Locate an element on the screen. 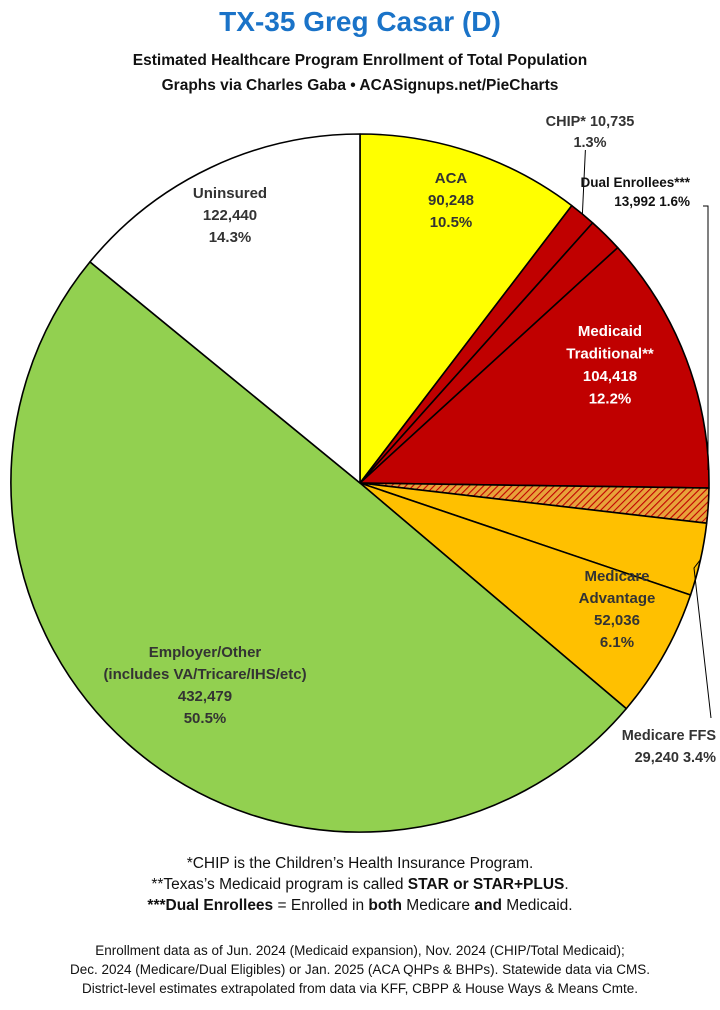 Image resolution: width=720 pixels, height=1010 pixels. label-employer-line: (includes VA/Tricare/IHS/etc) is located at coordinates (204, 674).